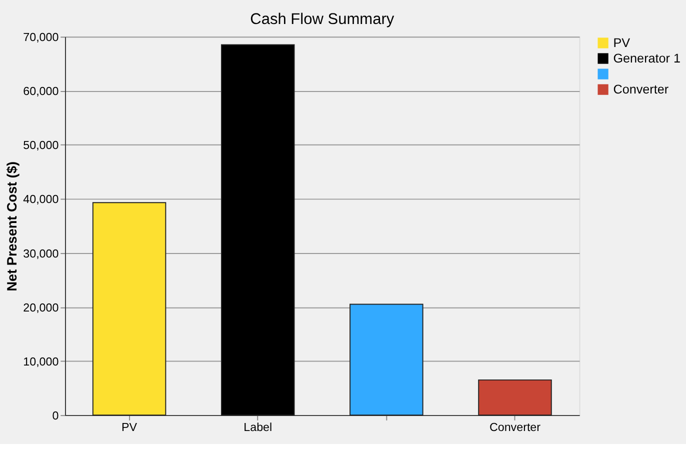  What do you see at coordinates (41, 253) in the screenshot?
I see `y-tick-label: 30,000` at bounding box center [41, 253].